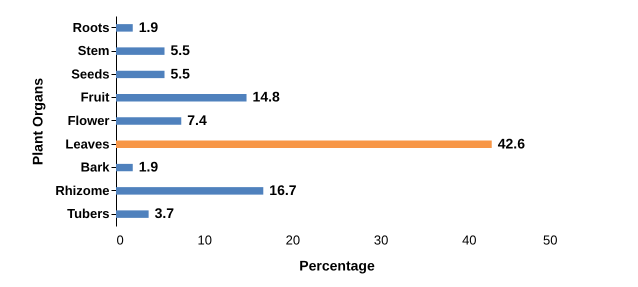  Describe the element at coordinates (266, 96) in the screenshot. I see `data-label: 14.8` at that location.